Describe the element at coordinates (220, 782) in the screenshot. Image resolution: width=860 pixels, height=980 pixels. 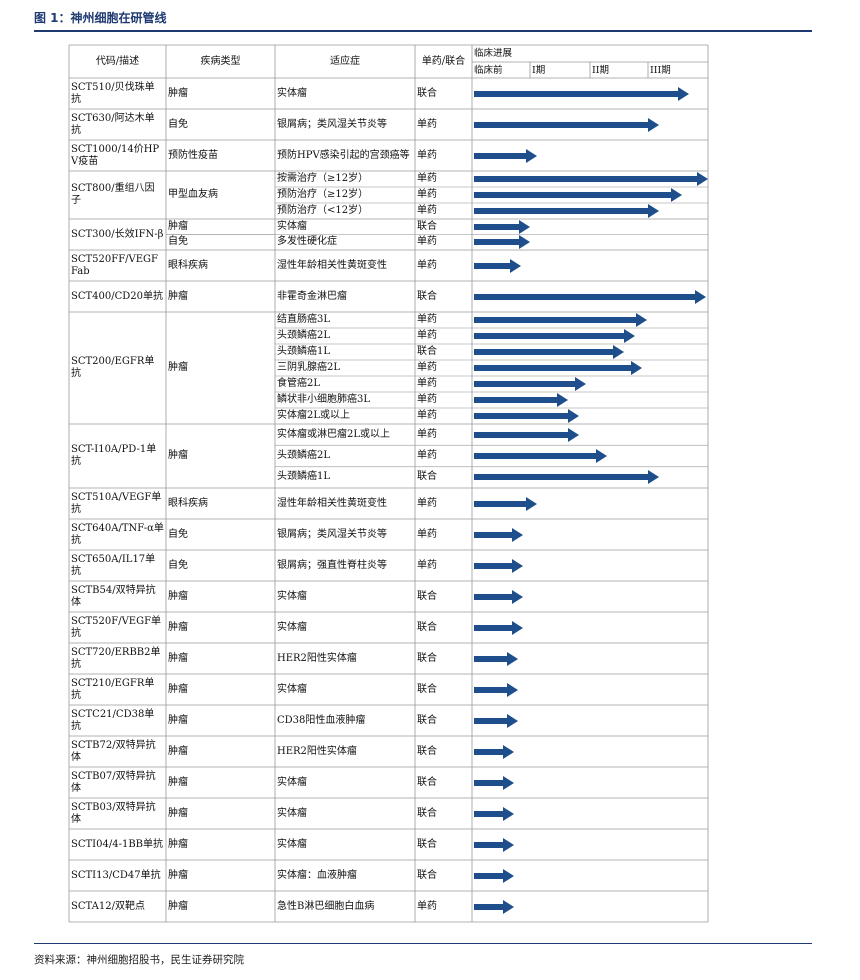
I see `disease-type-18: 肿瘤` at that location.